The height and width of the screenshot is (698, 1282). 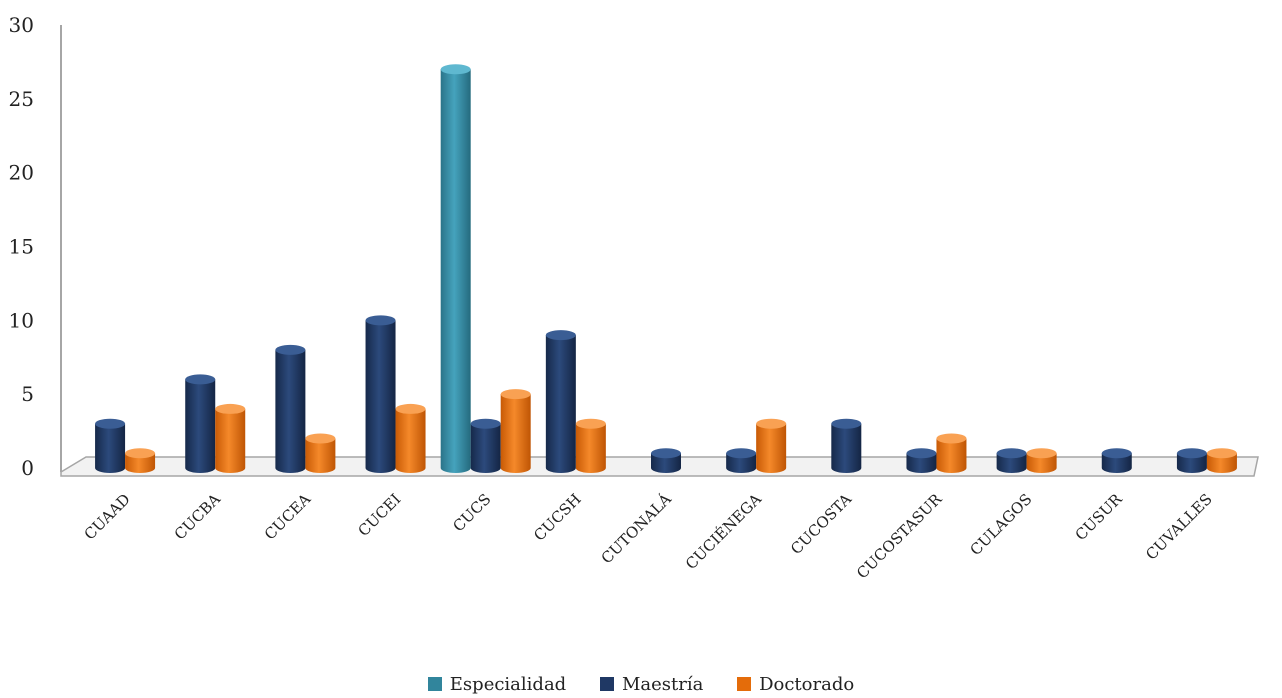 What do you see at coordinates (557, 517) in the screenshot?
I see `x-tick-label: CUCSH` at bounding box center [557, 517].